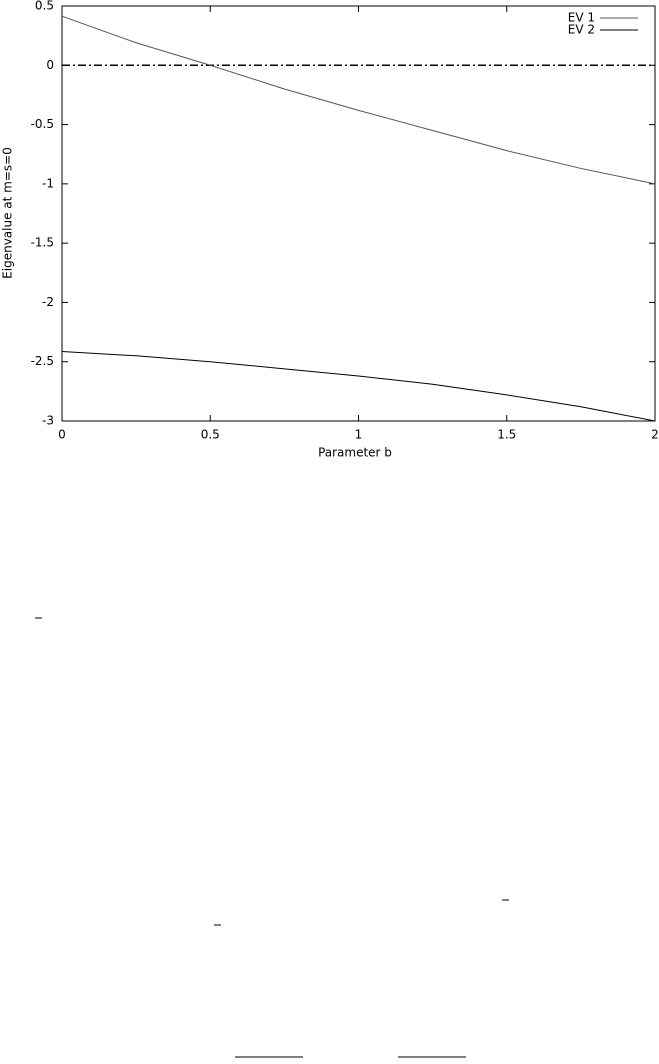 This screenshot has width=659, height=1064. I want to click on y-axis-label: Eigenvalue at m=s=0, so click(8, 213).